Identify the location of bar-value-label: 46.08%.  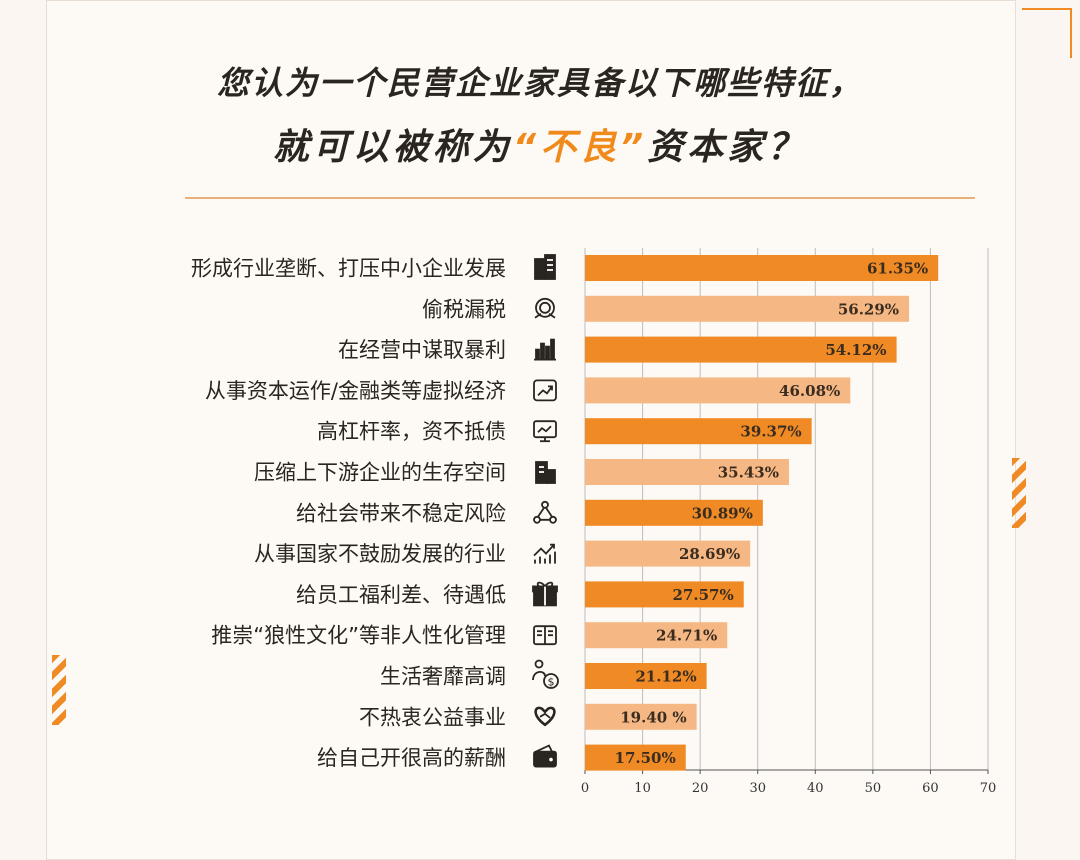
(809, 391).